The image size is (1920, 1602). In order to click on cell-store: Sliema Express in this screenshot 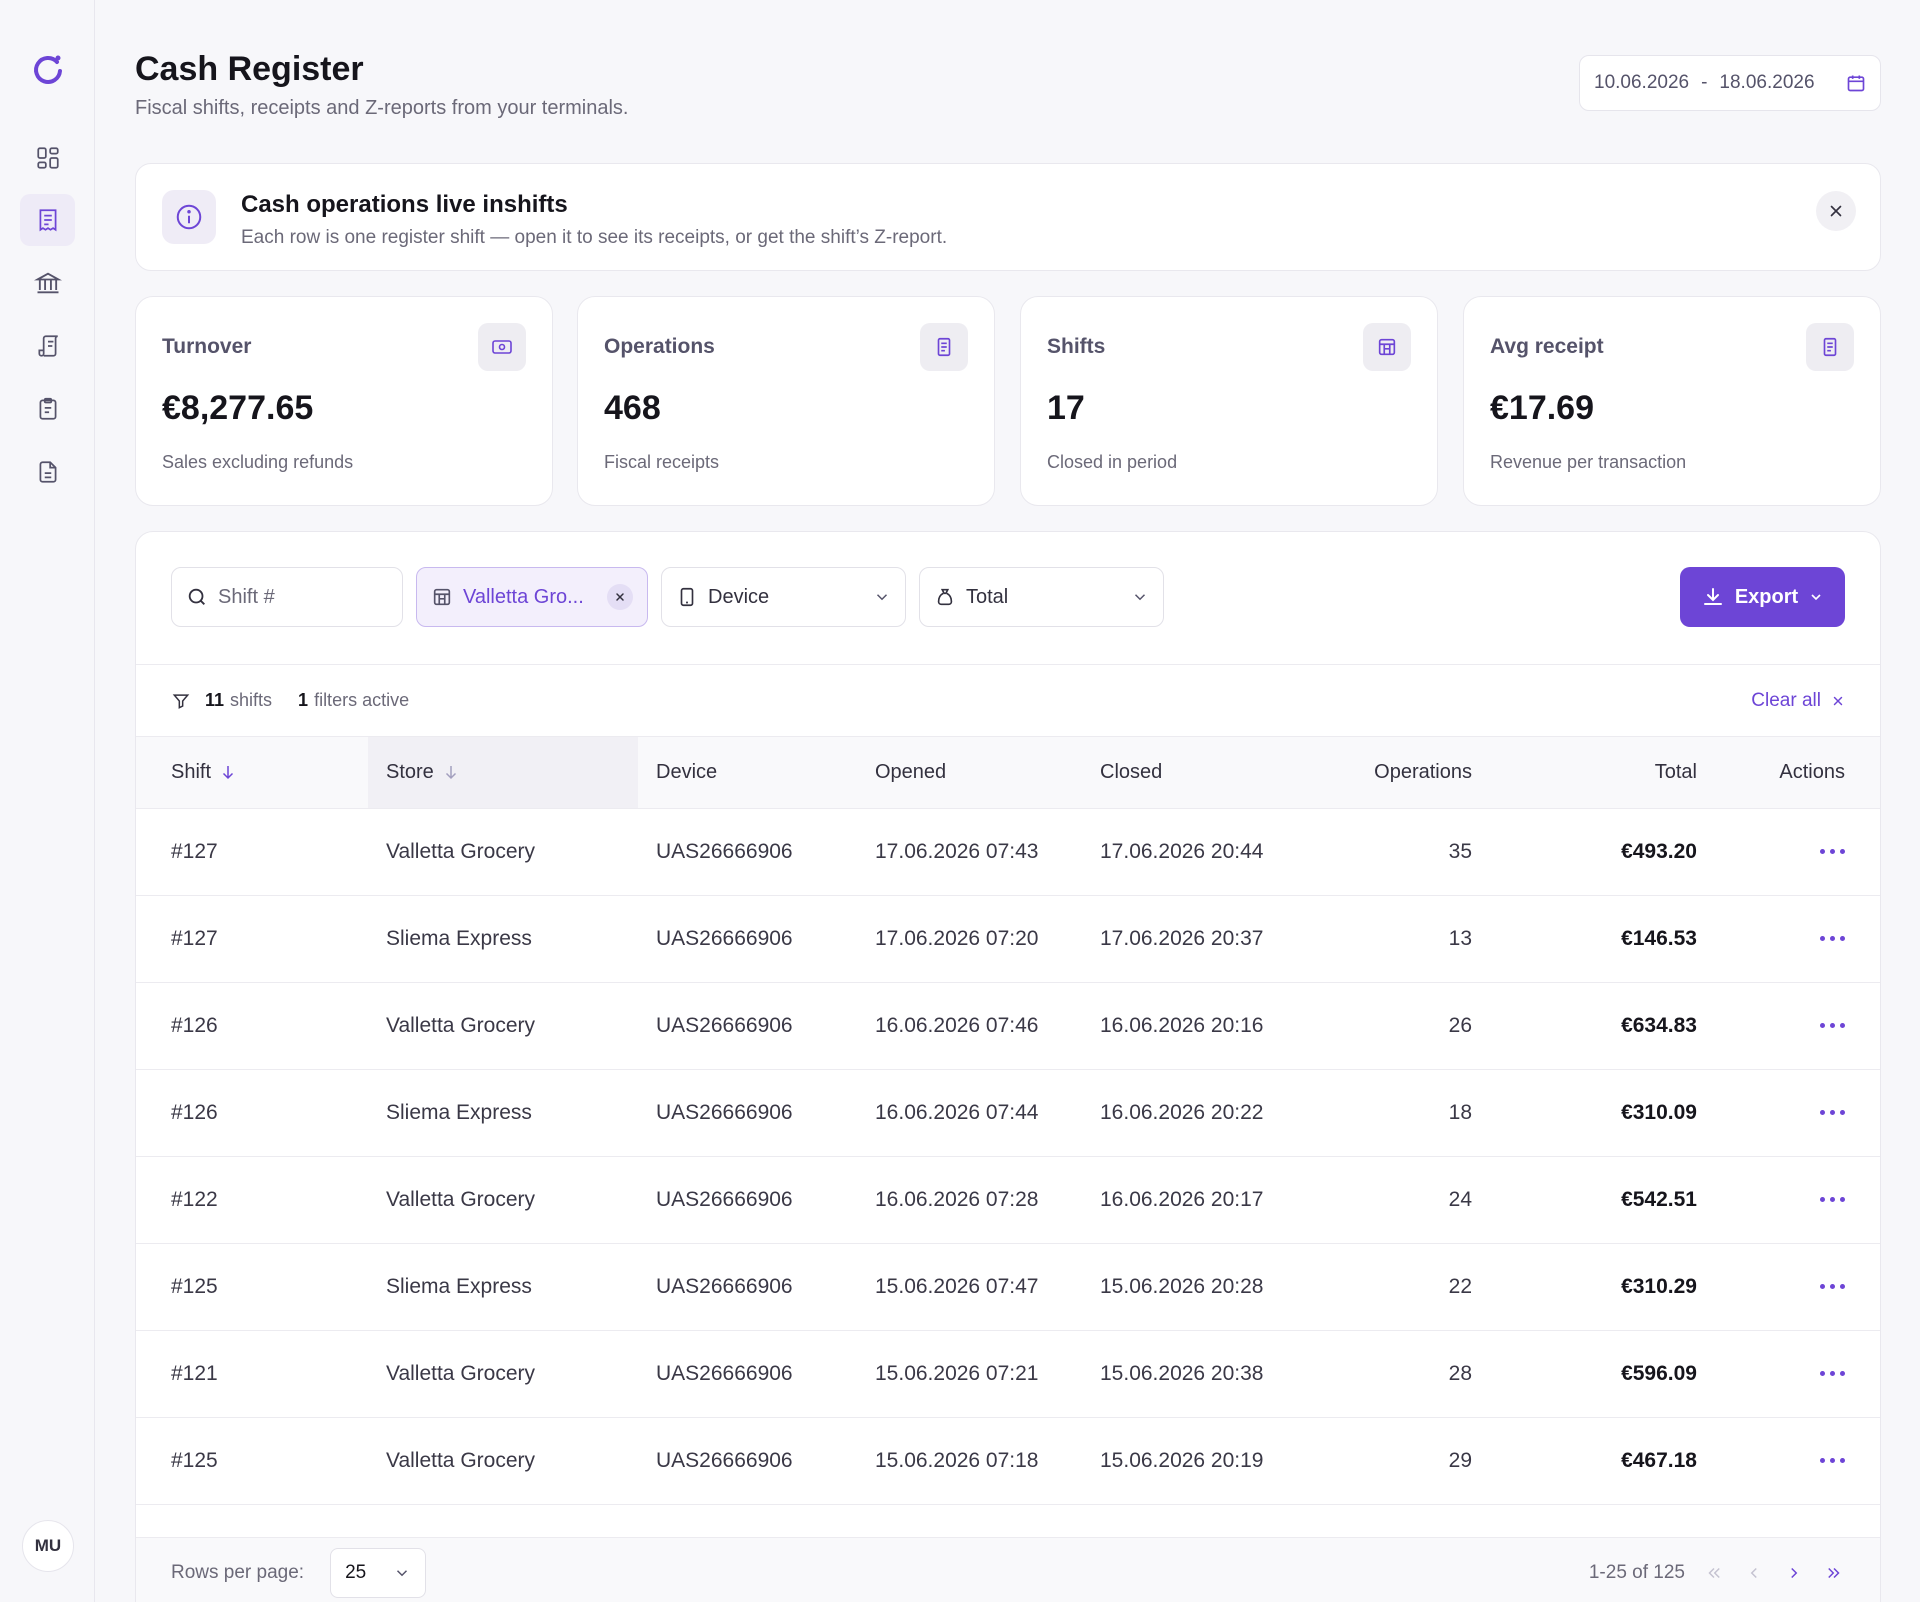, I will do `click(459, 1286)`.